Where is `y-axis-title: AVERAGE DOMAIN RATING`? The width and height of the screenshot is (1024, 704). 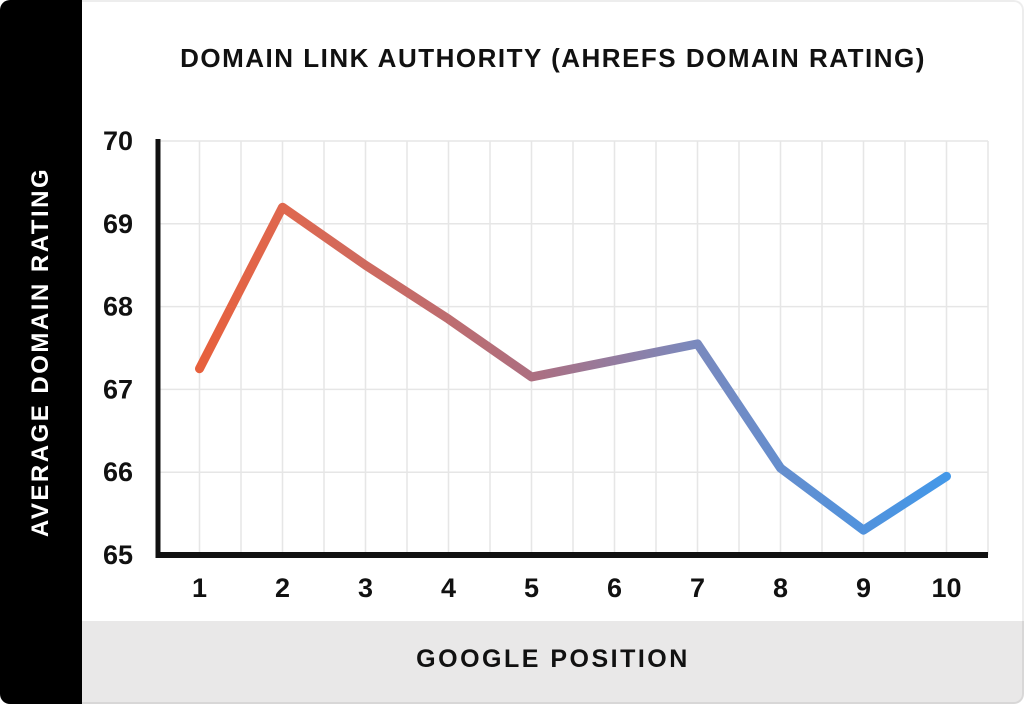
y-axis-title: AVERAGE DOMAIN RATING is located at coordinates (40, 352).